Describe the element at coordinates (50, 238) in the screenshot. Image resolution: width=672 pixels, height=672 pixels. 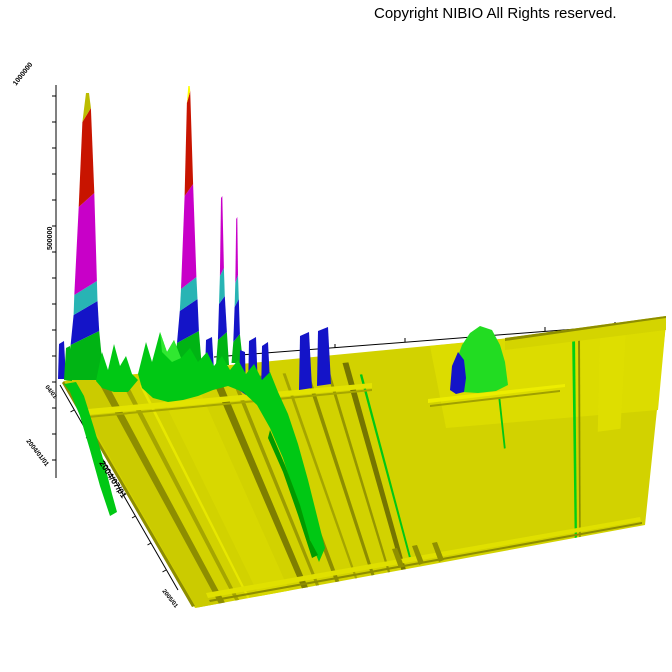
I see `axis-tick-label: 500000` at that location.